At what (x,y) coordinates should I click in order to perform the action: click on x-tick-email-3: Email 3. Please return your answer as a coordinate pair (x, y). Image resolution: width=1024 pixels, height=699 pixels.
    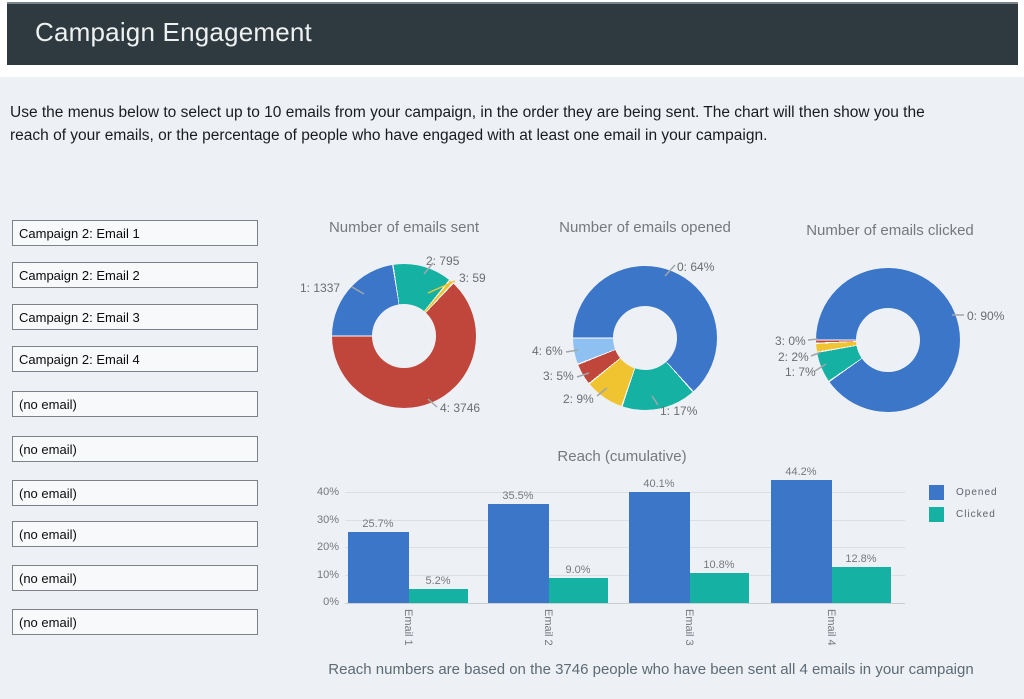
    Looking at the image, I should click on (689, 627).